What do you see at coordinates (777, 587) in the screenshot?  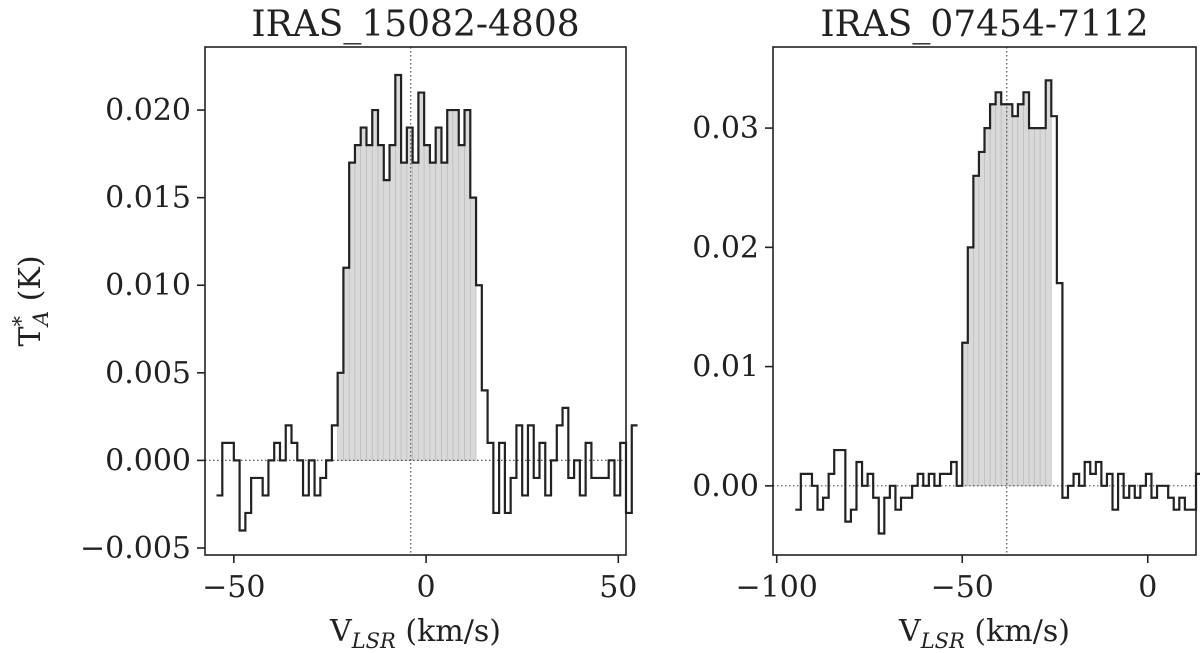 I see `x-tick-label: −100` at bounding box center [777, 587].